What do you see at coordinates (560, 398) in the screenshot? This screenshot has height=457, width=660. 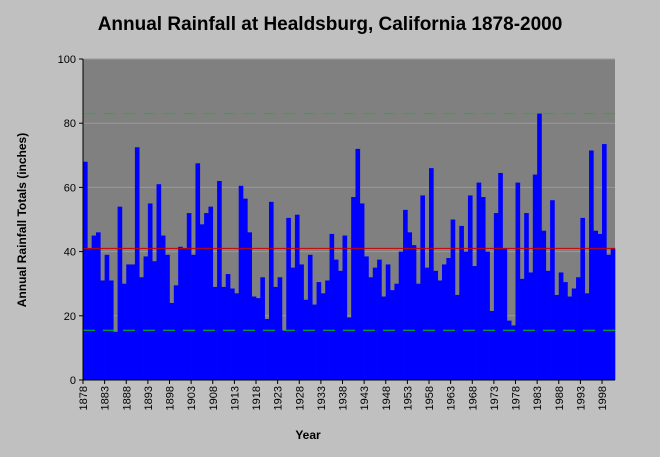 I see `x-tick-label: 1988` at bounding box center [560, 398].